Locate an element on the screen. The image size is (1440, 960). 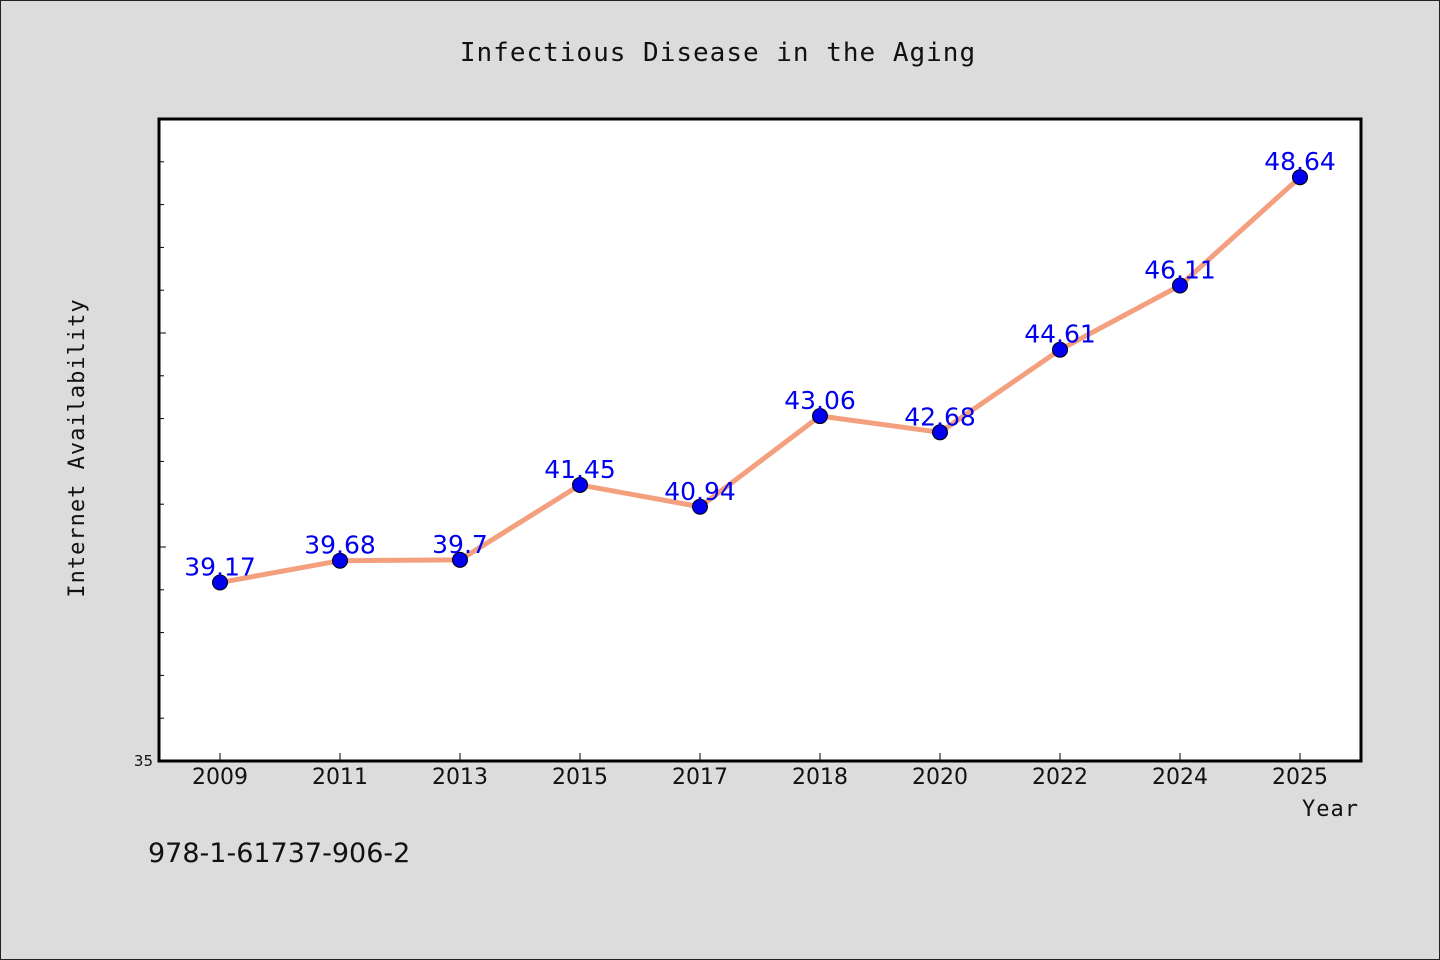
data-label: 46.11 is located at coordinates (1180, 269).